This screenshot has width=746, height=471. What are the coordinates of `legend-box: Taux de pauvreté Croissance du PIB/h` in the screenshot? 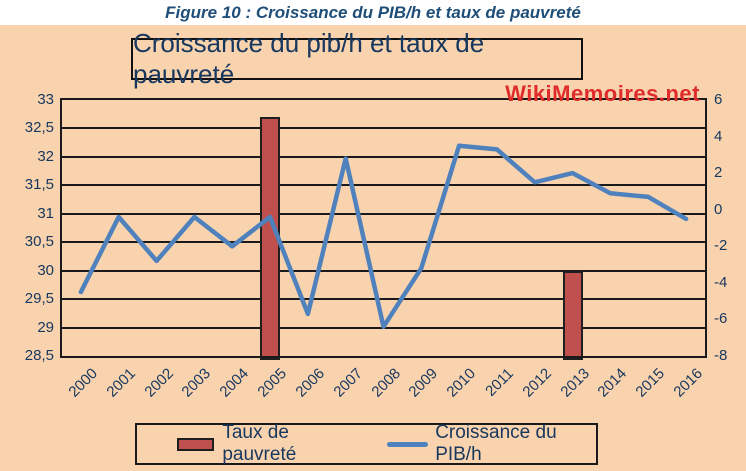 It's located at (366, 444).